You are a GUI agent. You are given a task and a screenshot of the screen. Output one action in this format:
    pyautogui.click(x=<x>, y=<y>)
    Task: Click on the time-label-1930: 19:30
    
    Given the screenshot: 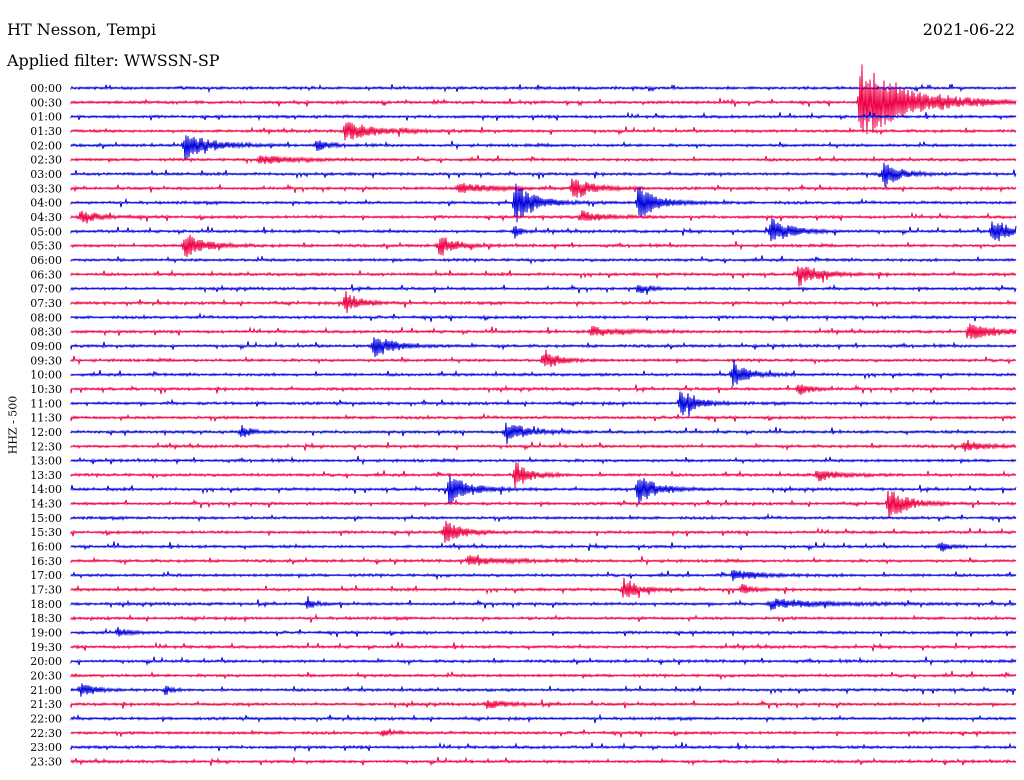 What is the action you would take?
    pyautogui.click(x=46, y=647)
    